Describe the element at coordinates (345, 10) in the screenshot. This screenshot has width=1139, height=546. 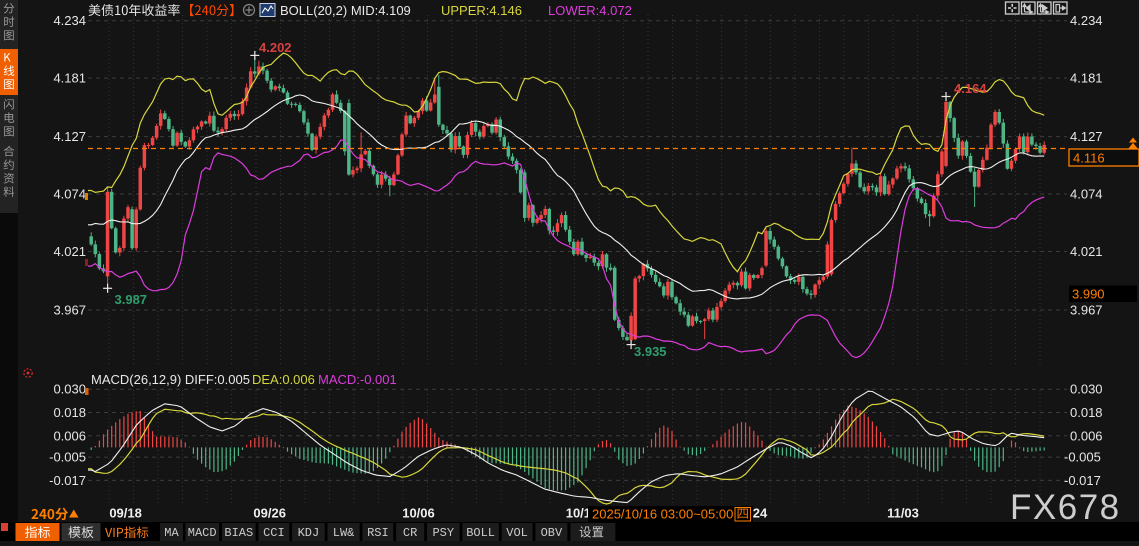
I see `svg-text: BOLL(20,2) MID:4.109` at that location.